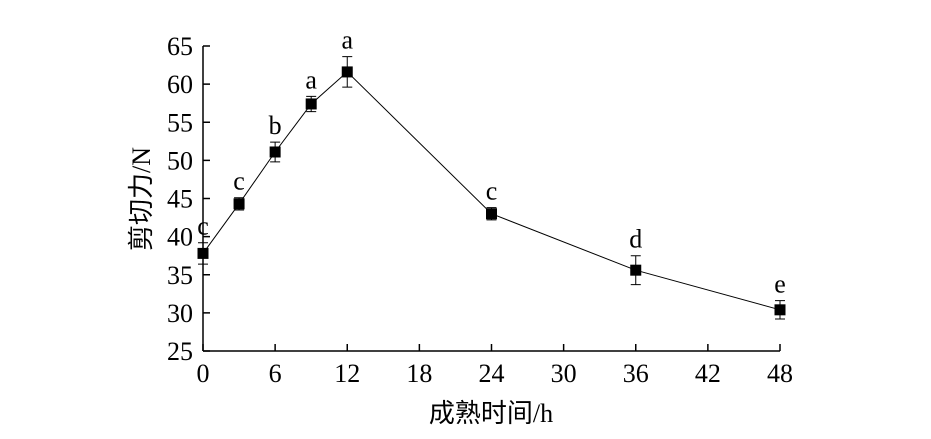  What do you see at coordinates (180, 275) in the screenshot?
I see `y-tick-label: 35` at bounding box center [180, 275].